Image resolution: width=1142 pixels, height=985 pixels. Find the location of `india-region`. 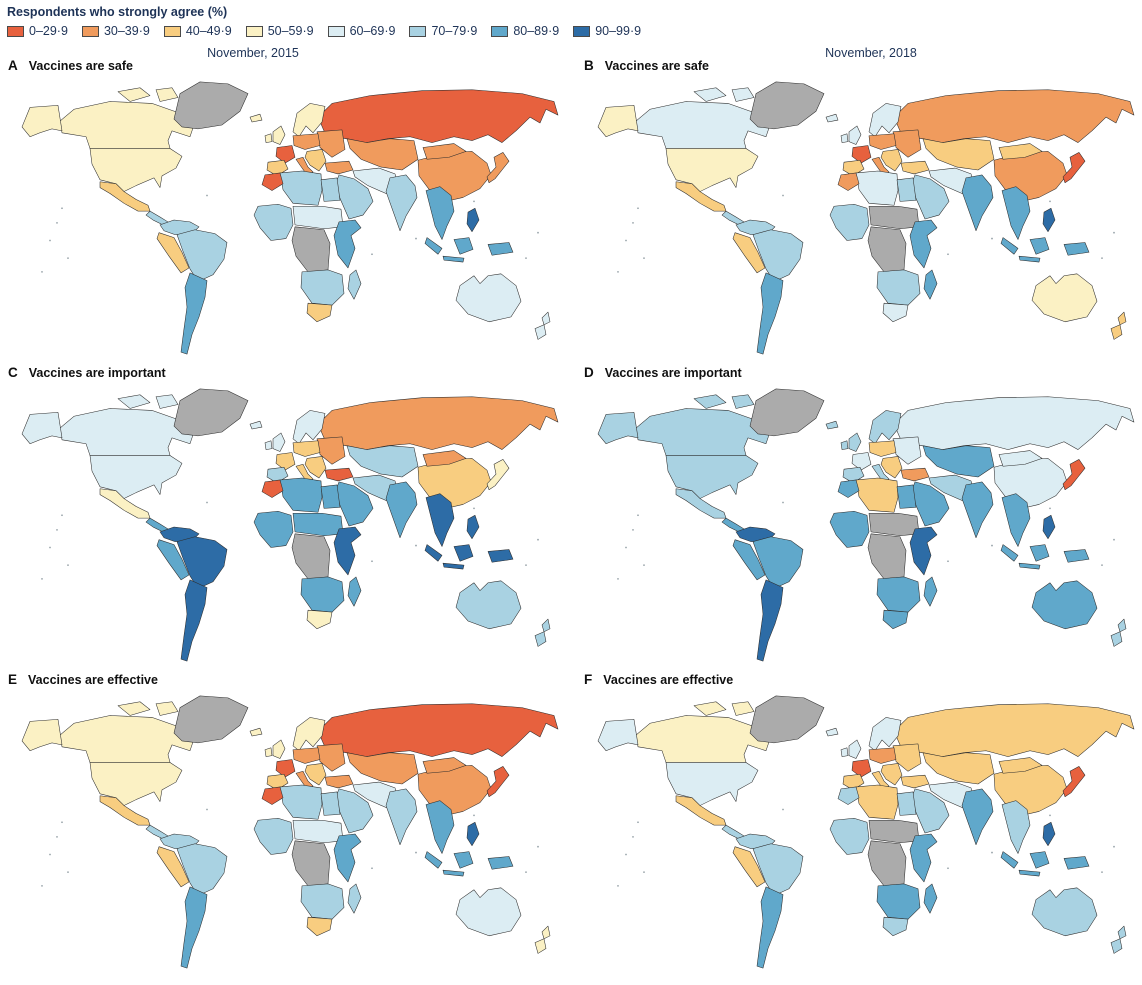

india-region is located at coordinates (401, 817).